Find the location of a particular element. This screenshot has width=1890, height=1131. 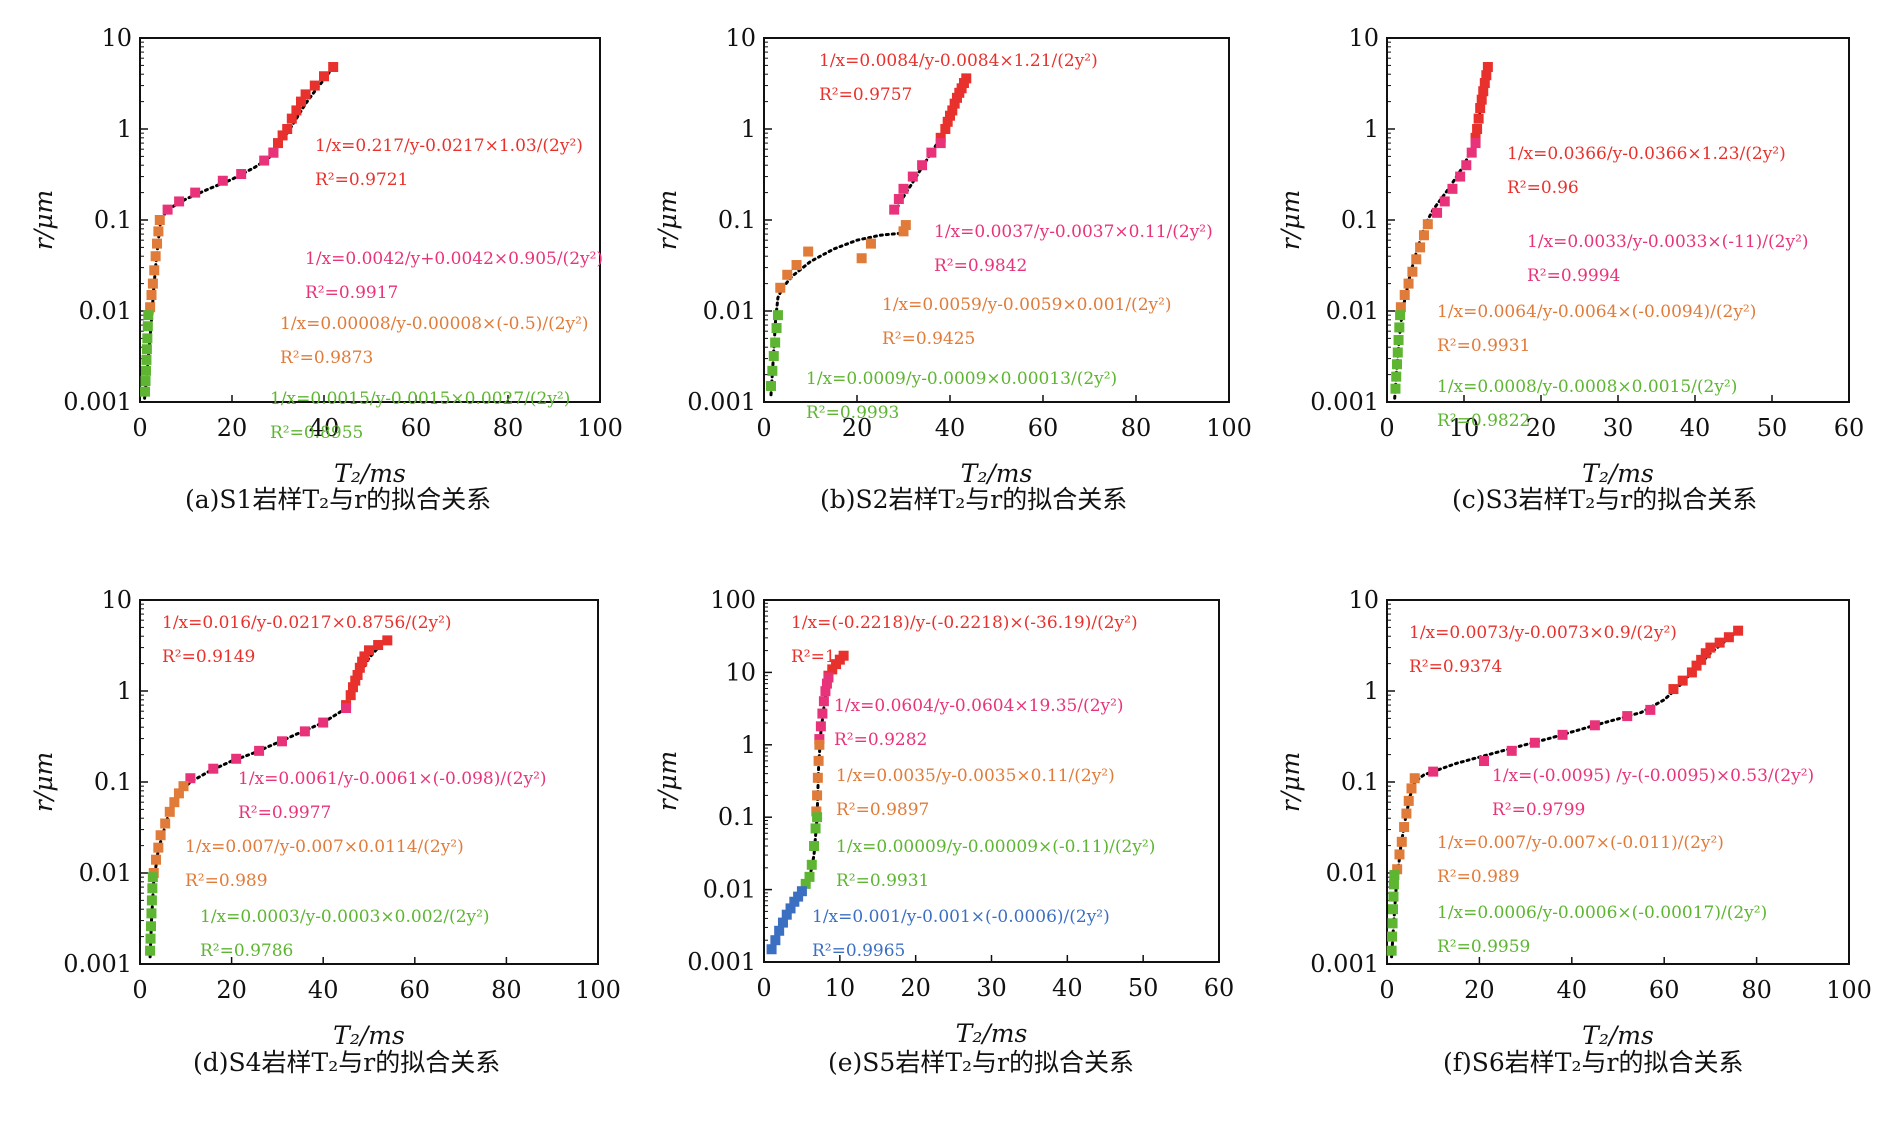

r-squared-green: R²=0.9931 is located at coordinates (882, 881).